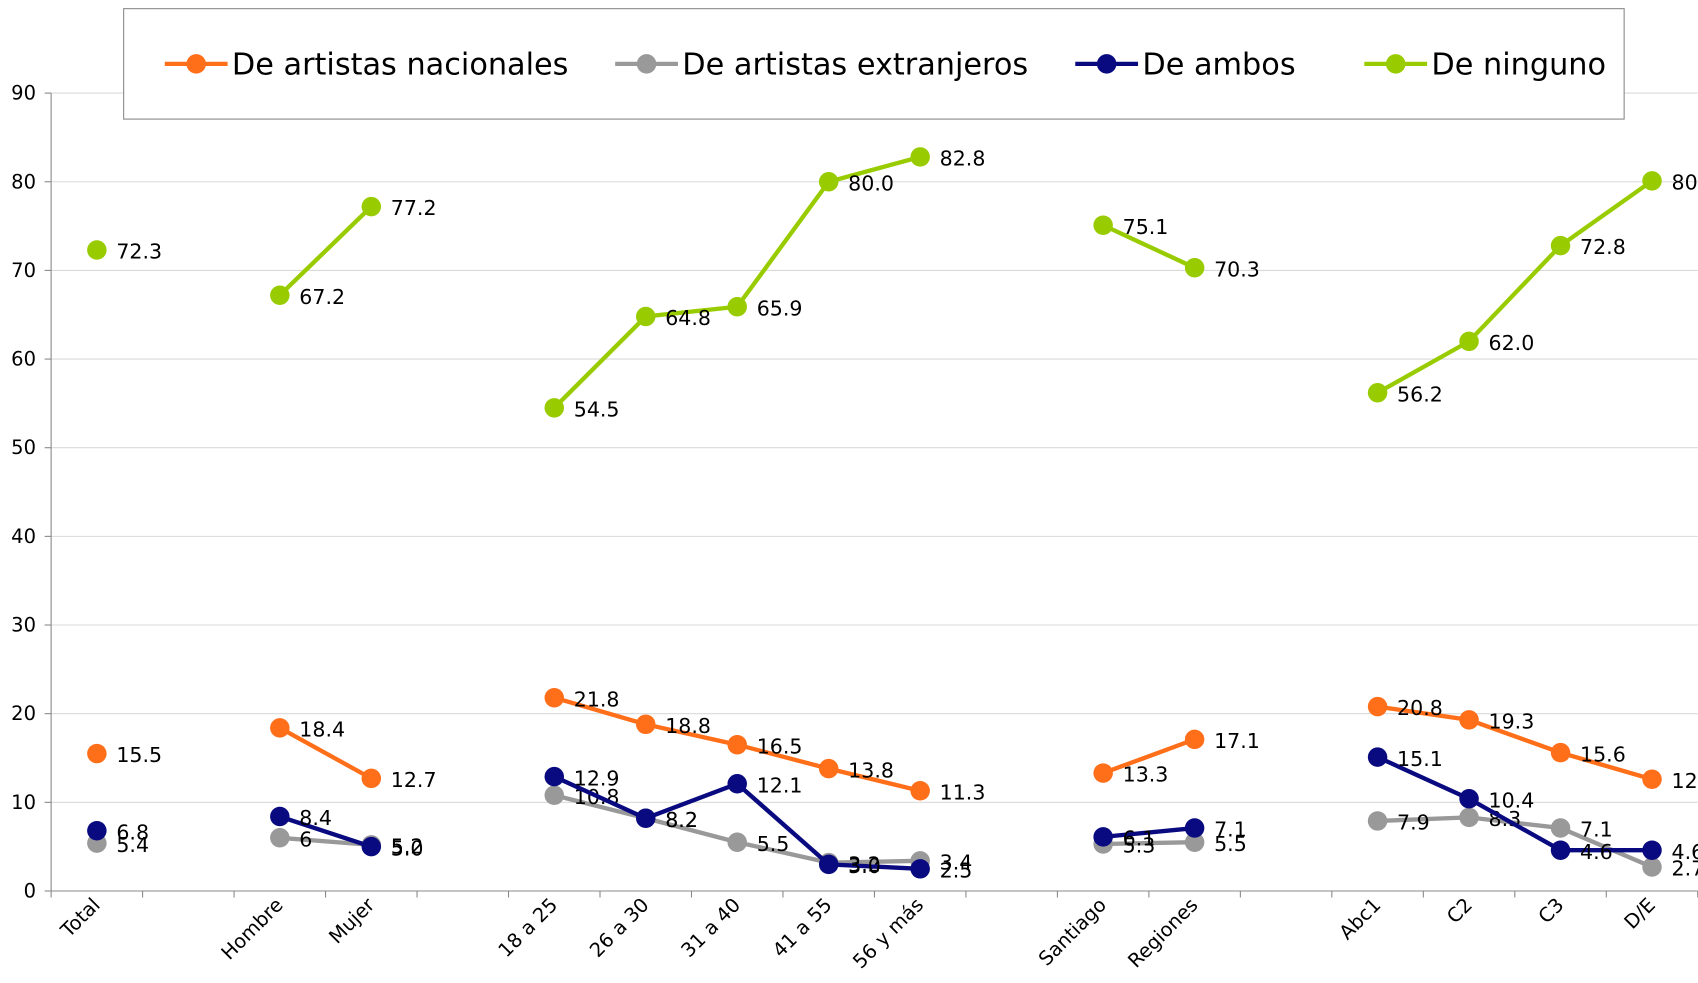 The image size is (1698, 983). I want to click on data-label: 5.3, so click(1139, 846).